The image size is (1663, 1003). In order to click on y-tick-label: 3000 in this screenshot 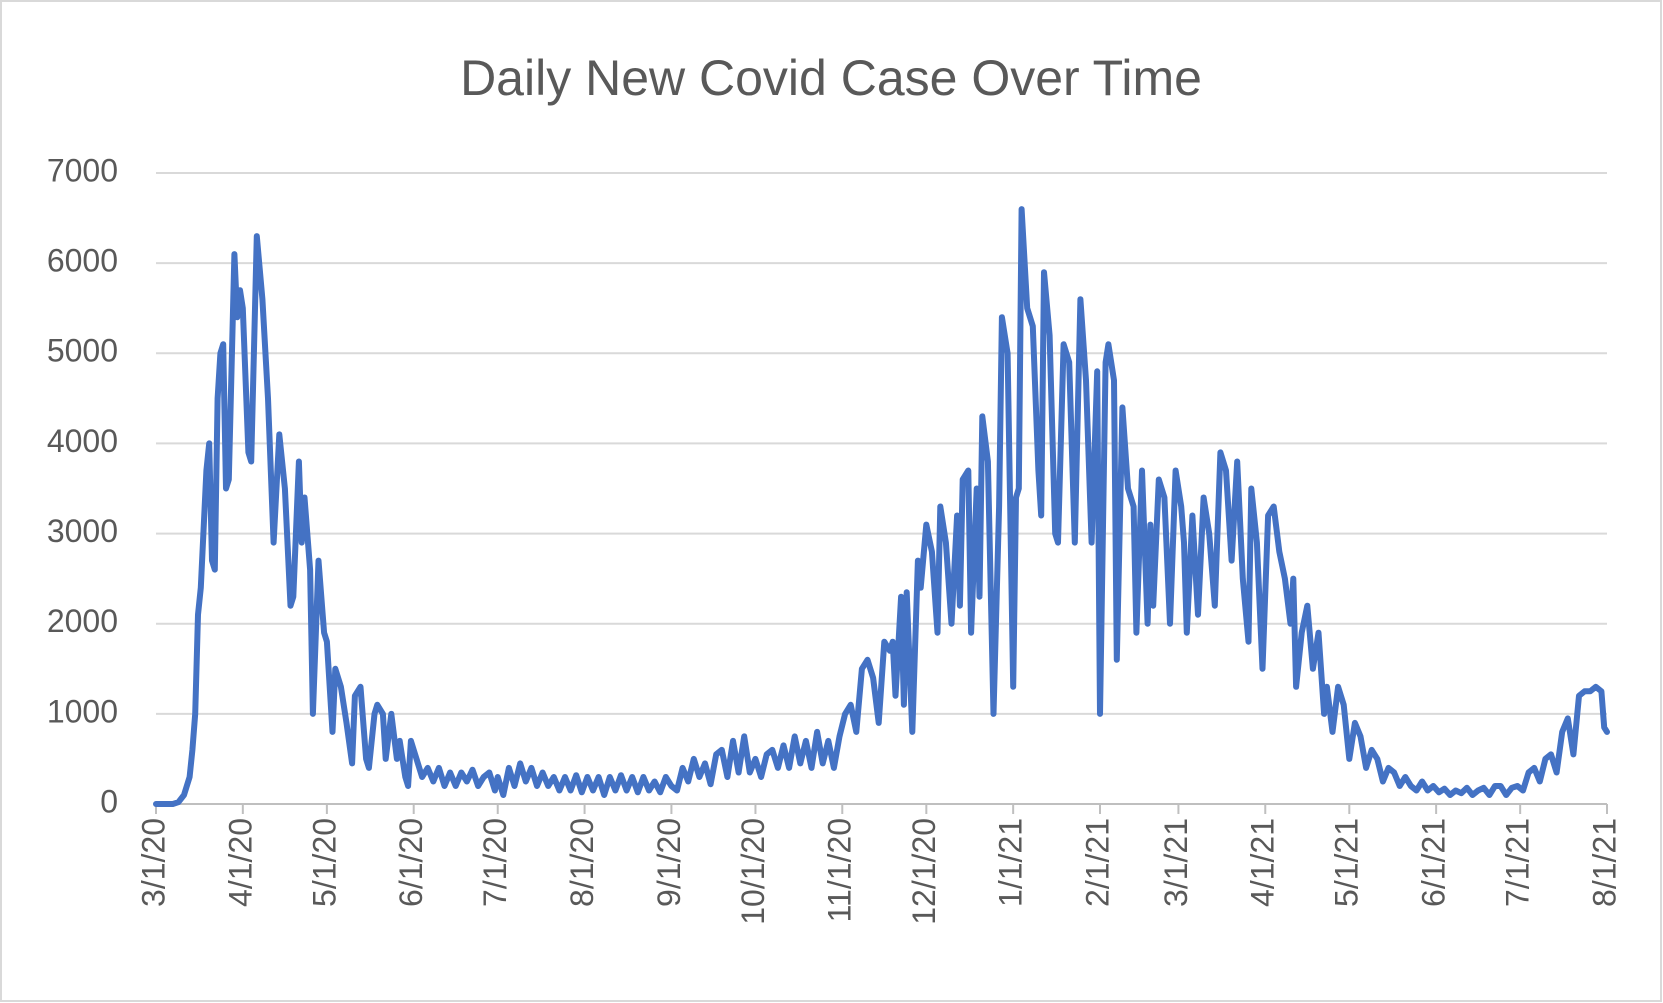, I will do `click(82, 531)`.